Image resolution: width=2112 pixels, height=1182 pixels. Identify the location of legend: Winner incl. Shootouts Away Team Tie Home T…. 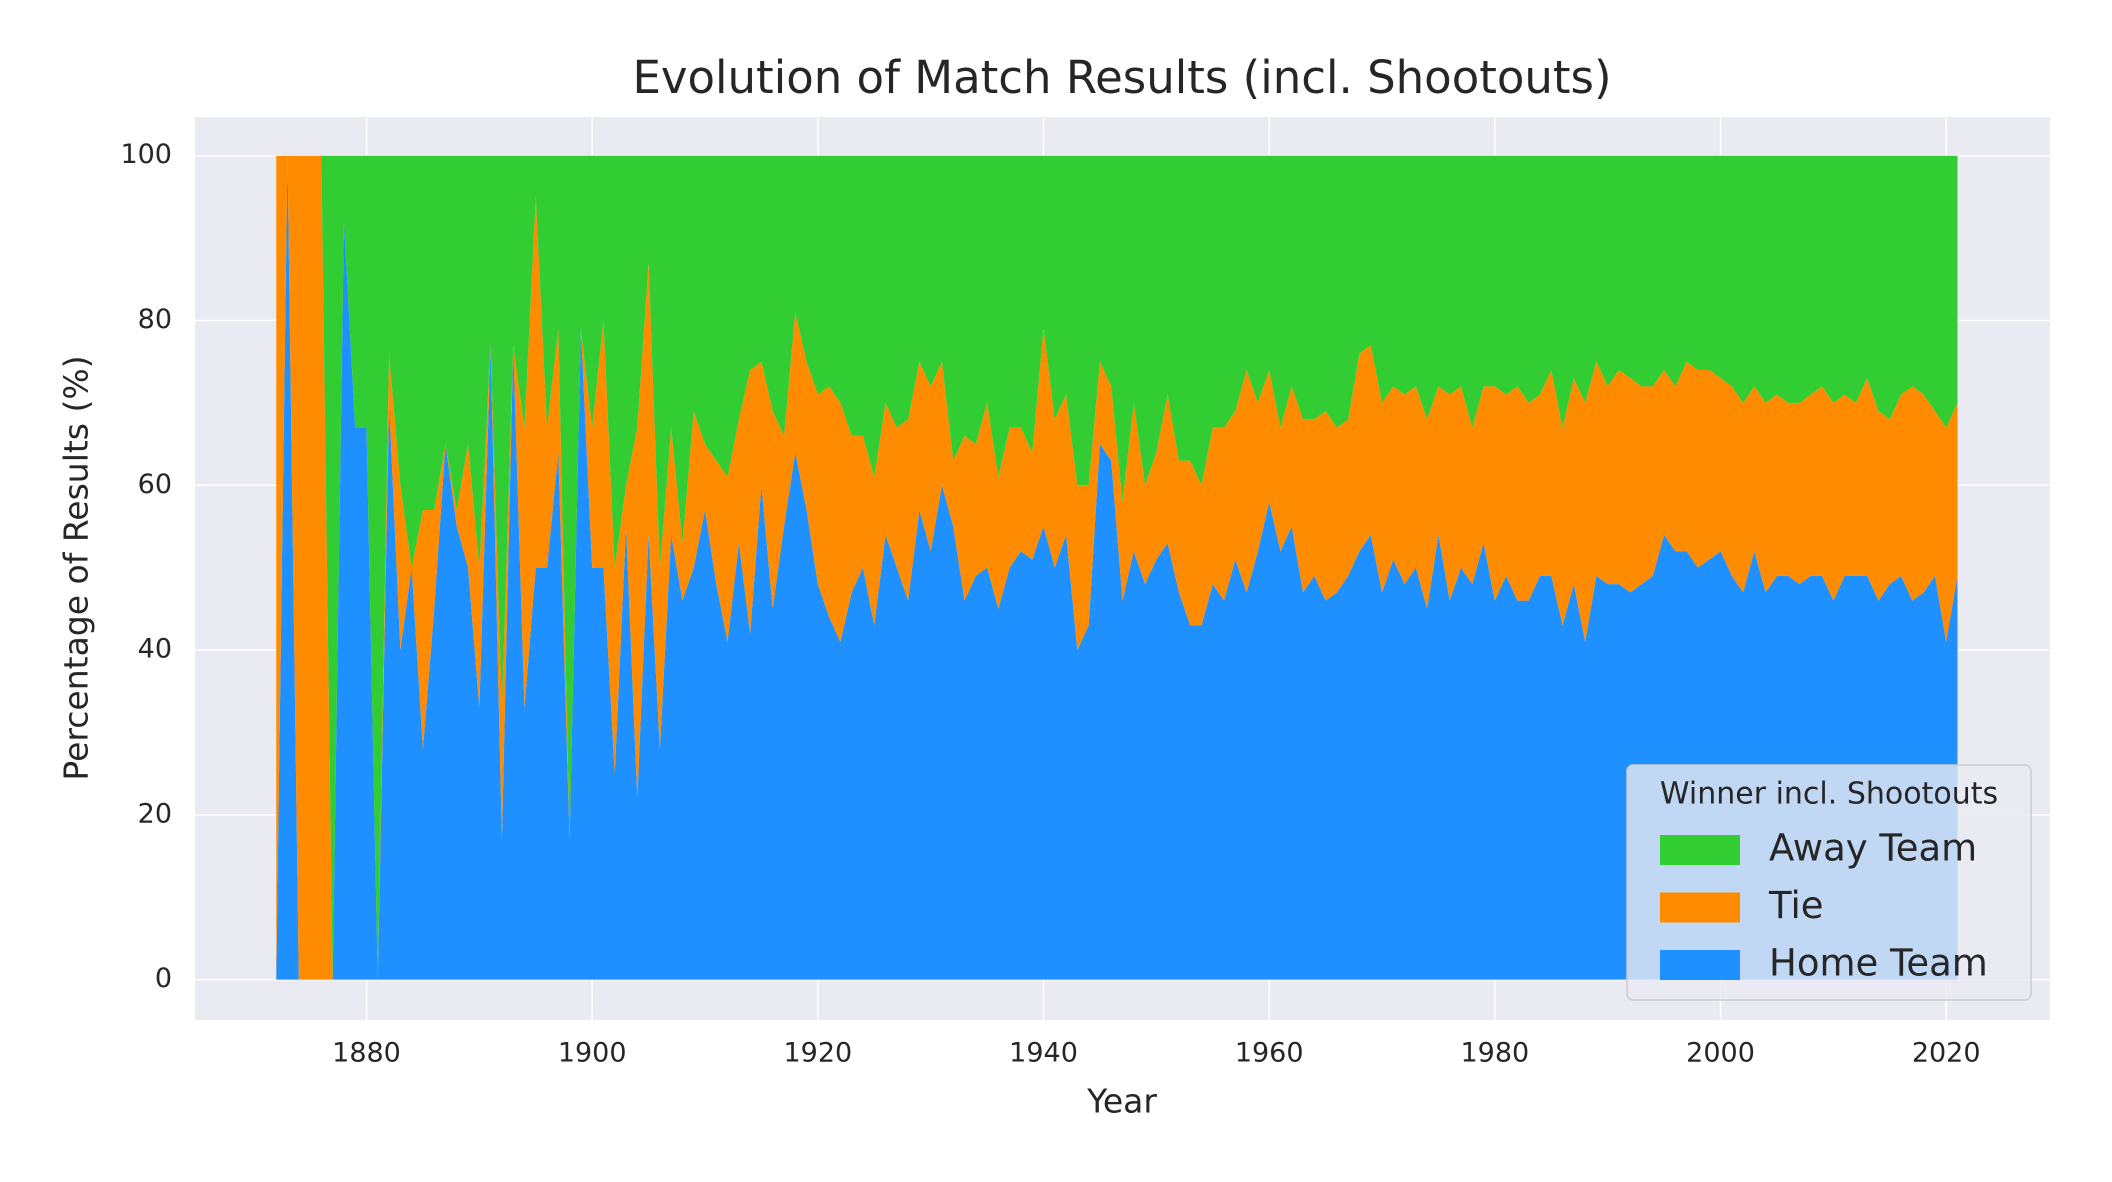
(1829, 882).